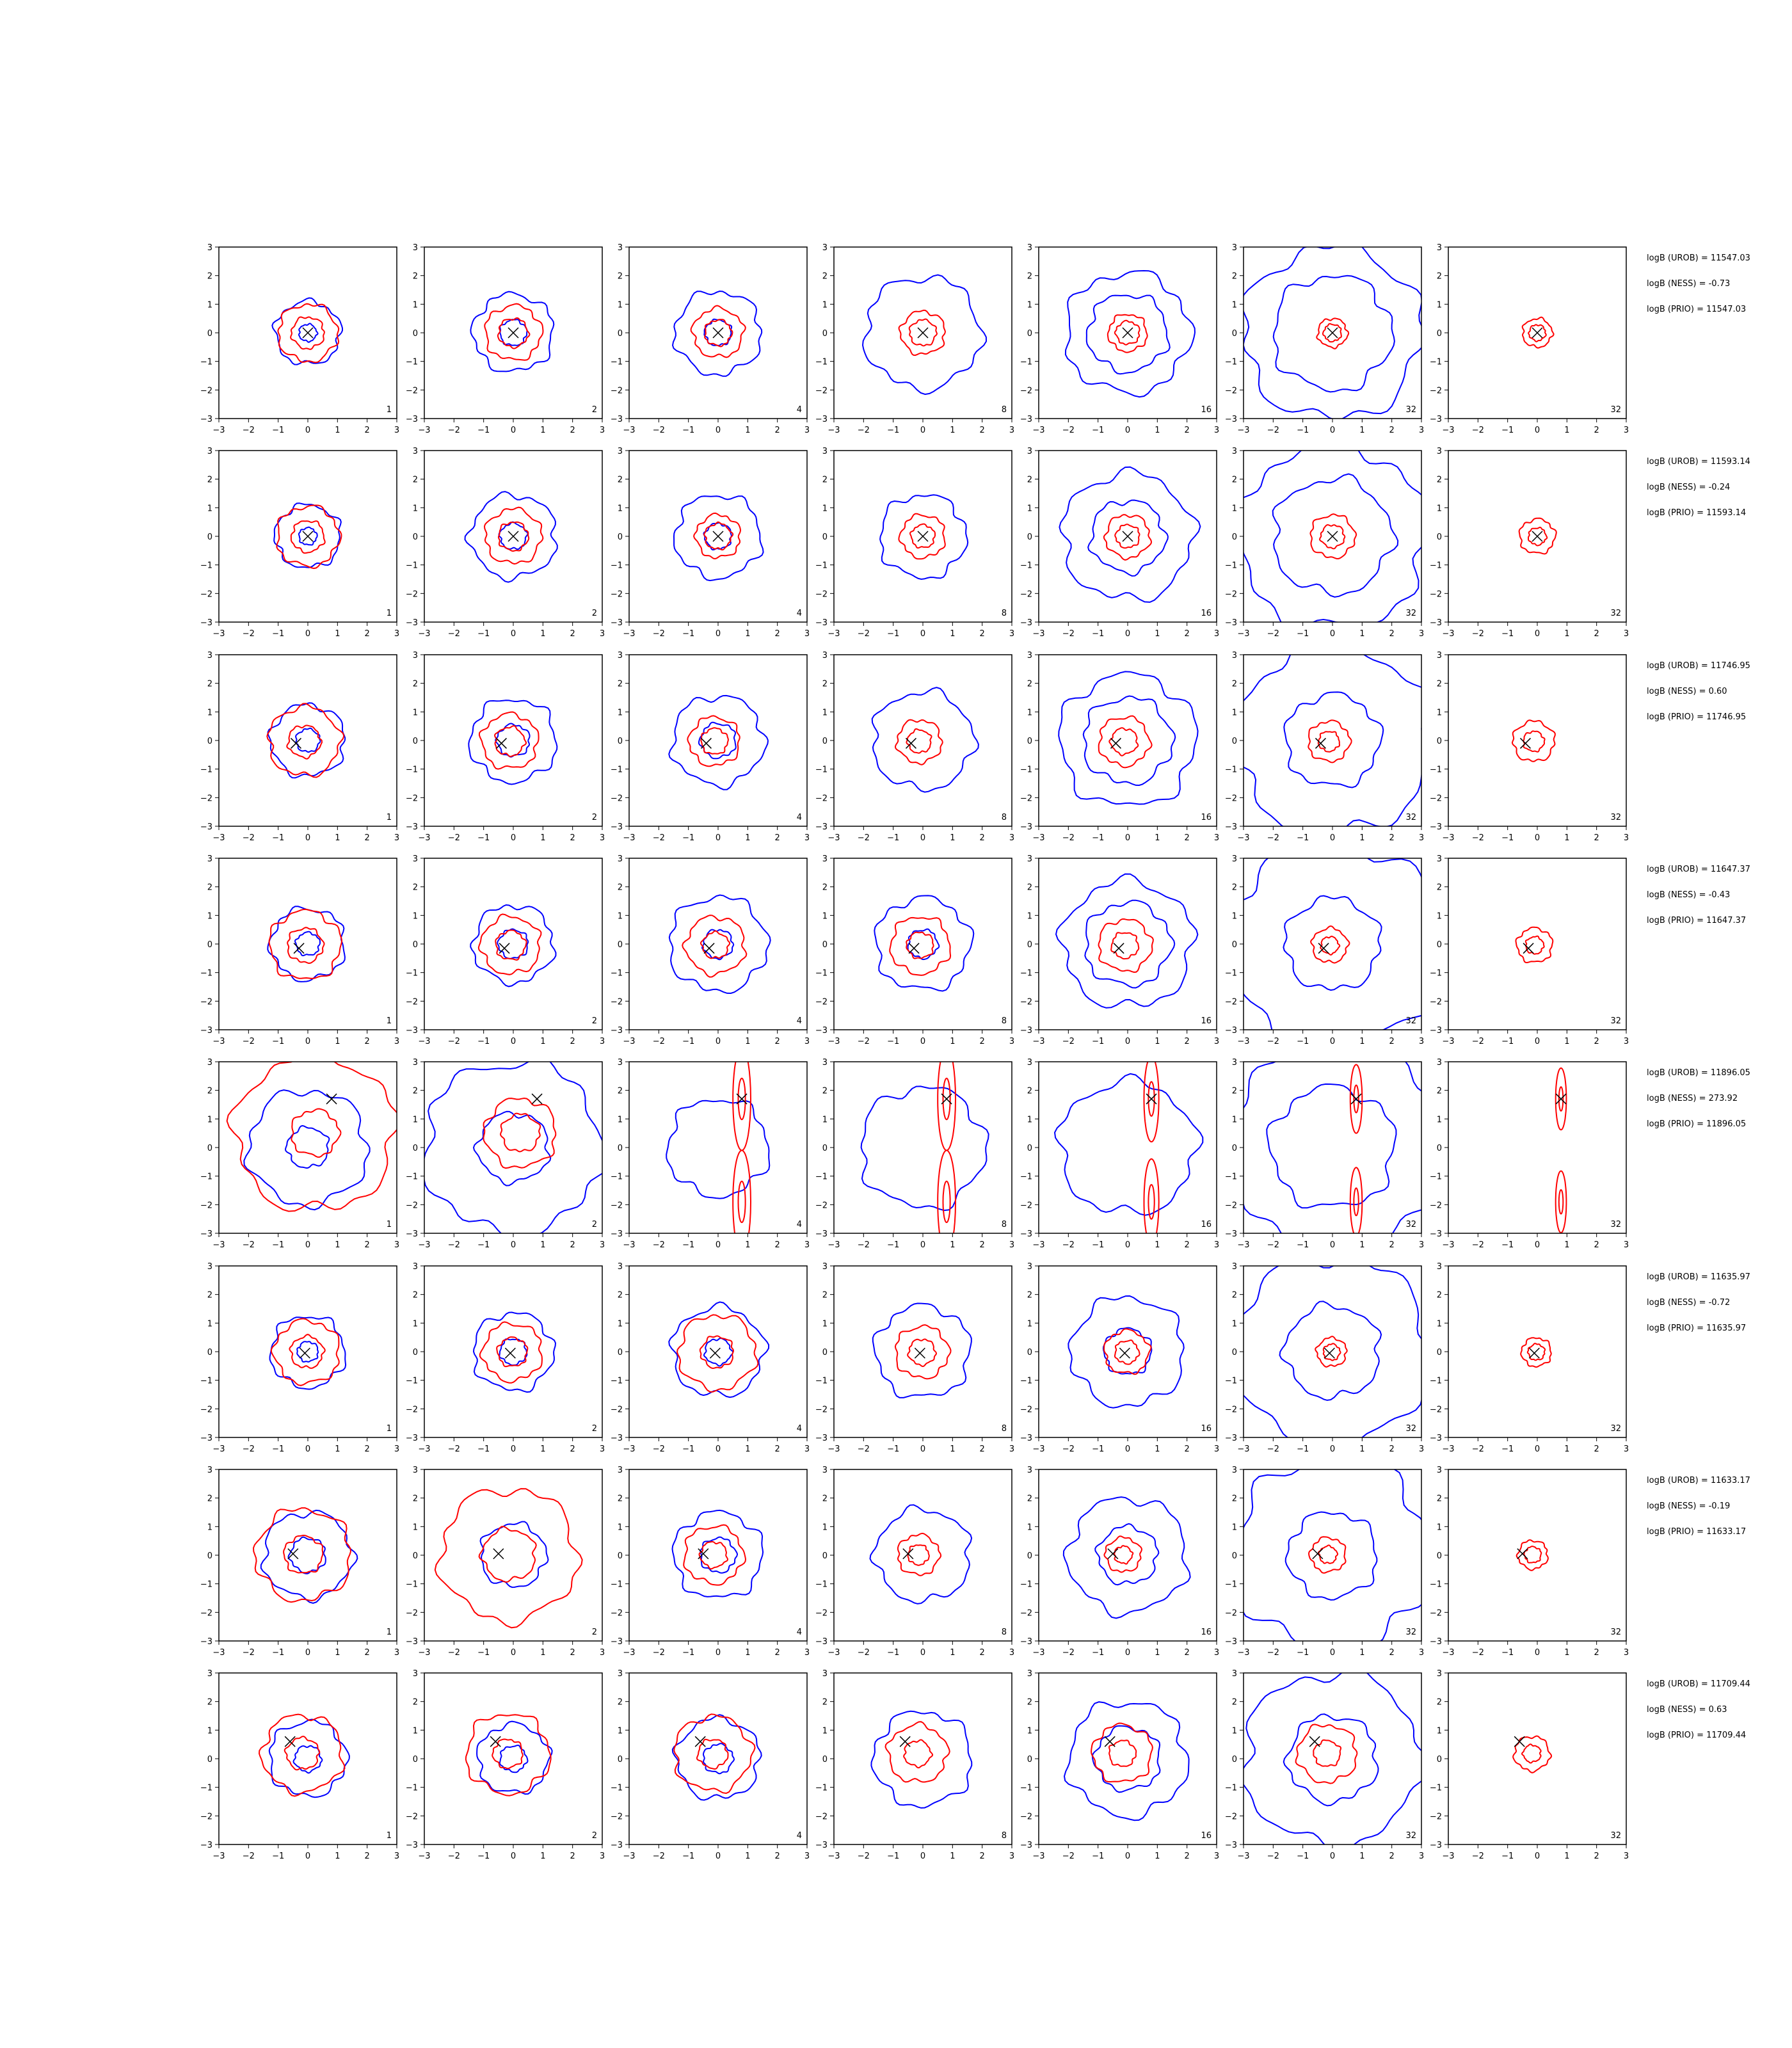  What do you see at coordinates (1689, 1303) in the screenshot?
I see `row-stat-text: logB (NESS) = -0.72` at bounding box center [1689, 1303].